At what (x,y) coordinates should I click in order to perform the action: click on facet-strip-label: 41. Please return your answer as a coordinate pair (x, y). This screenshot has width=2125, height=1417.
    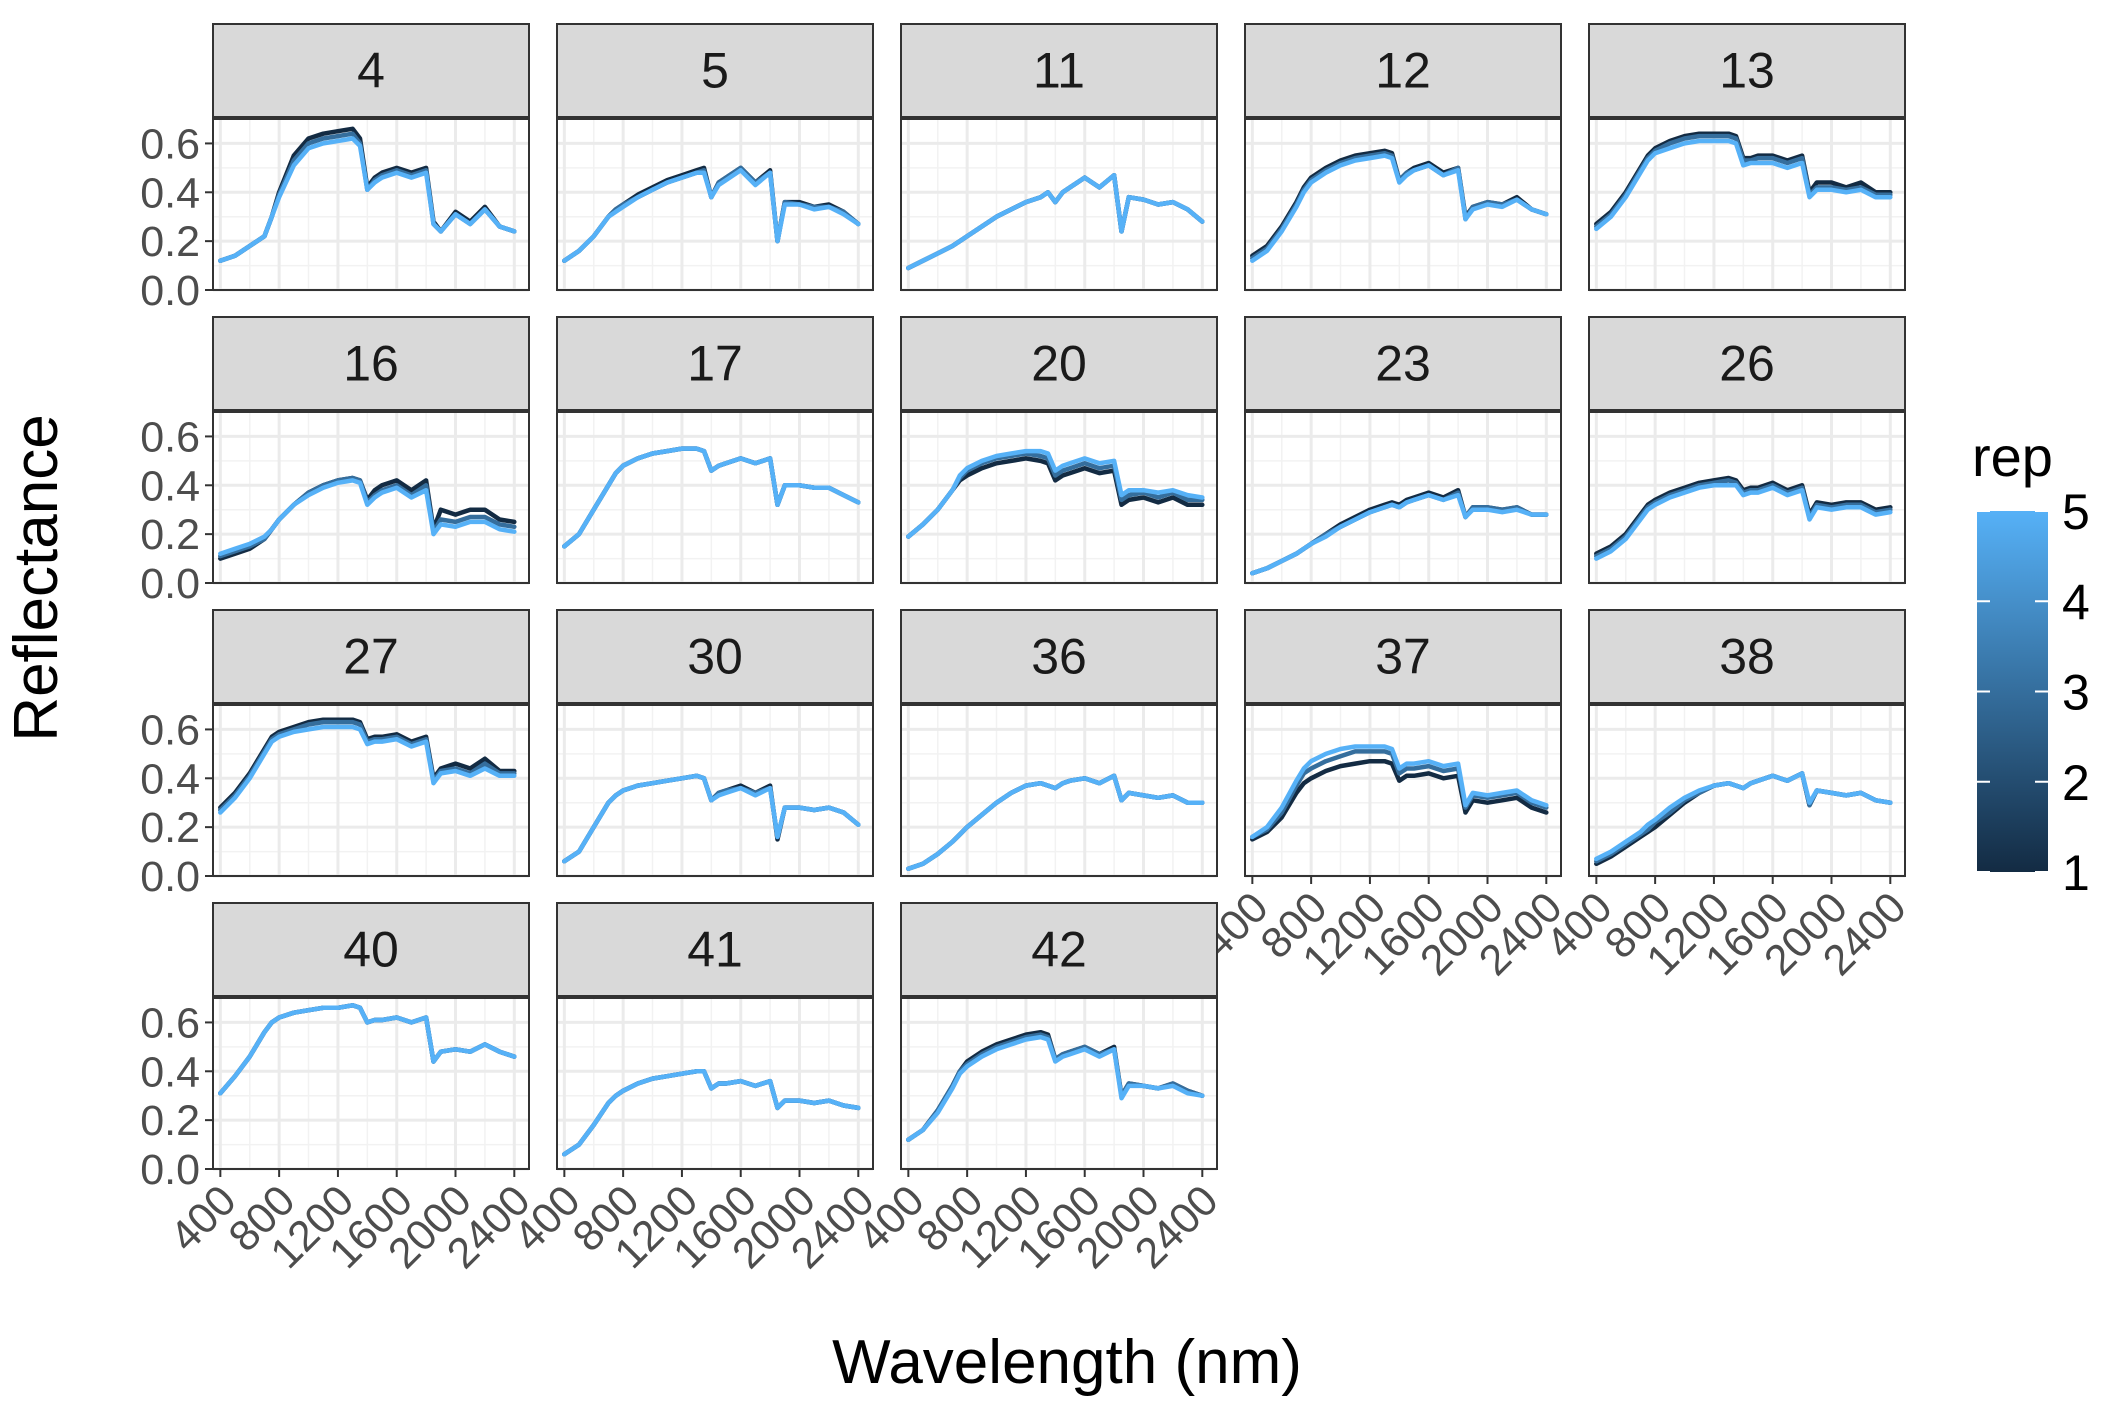
    Looking at the image, I should click on (715, 950).